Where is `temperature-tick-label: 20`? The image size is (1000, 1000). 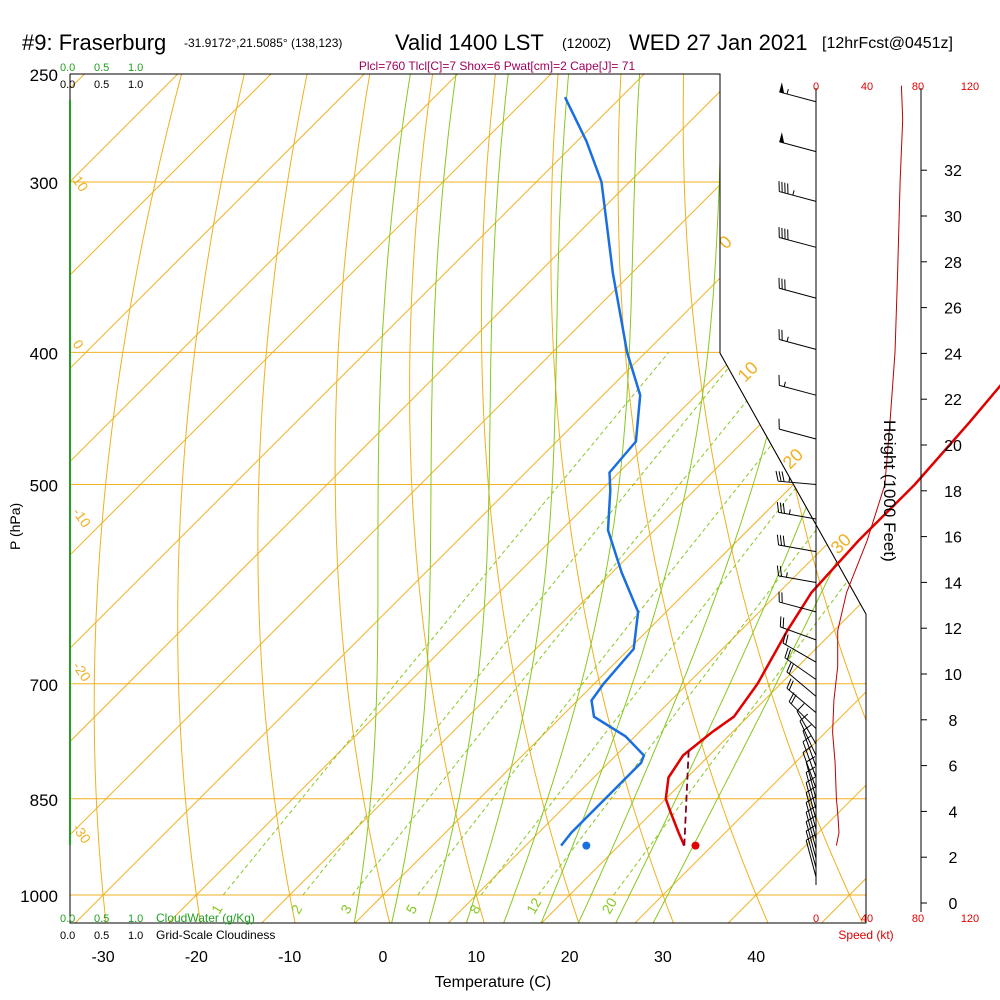 temperature-tick-label: 20 is located at coordinates (570, 957).